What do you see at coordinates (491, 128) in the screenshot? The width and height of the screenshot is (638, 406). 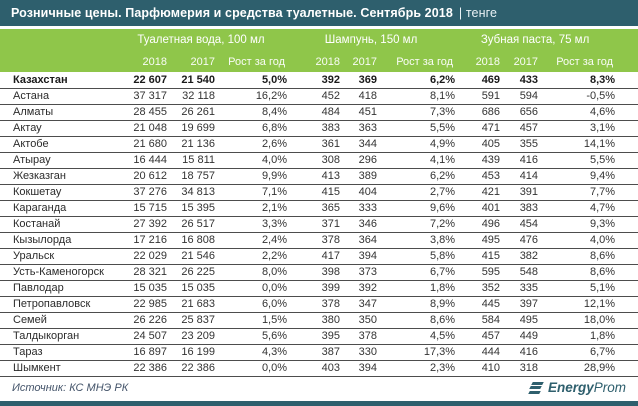 I see `value-cell: 471` at bounding box center [491, 128].